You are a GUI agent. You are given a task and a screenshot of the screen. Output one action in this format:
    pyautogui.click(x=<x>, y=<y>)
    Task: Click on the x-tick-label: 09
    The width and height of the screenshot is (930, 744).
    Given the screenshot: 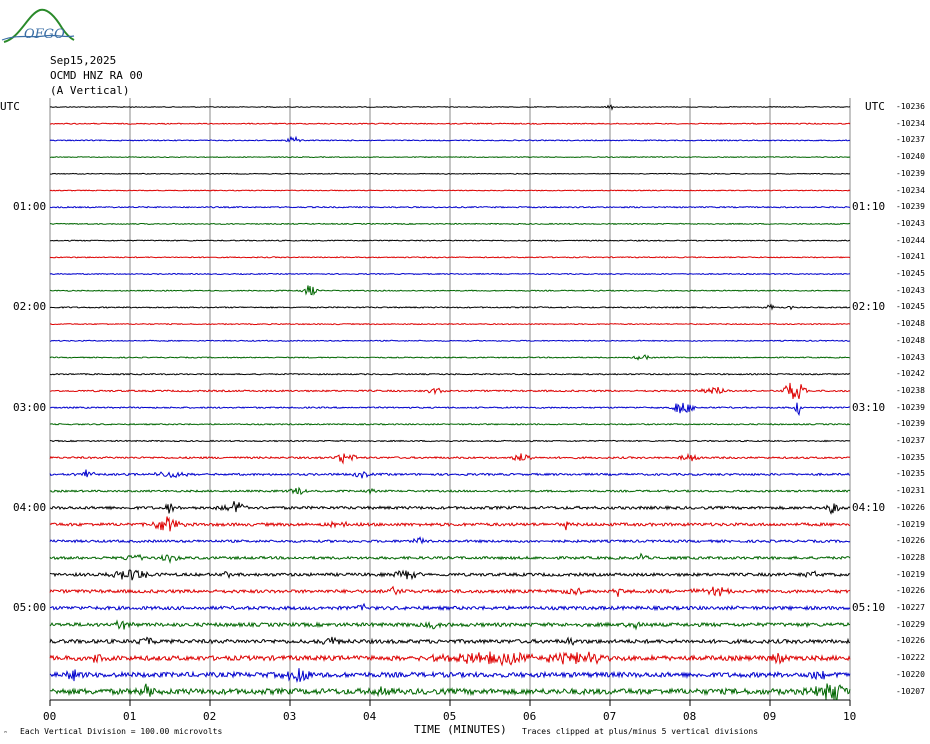 What is the action you would take?
    pyautogui.click(x=770, y=716)
    